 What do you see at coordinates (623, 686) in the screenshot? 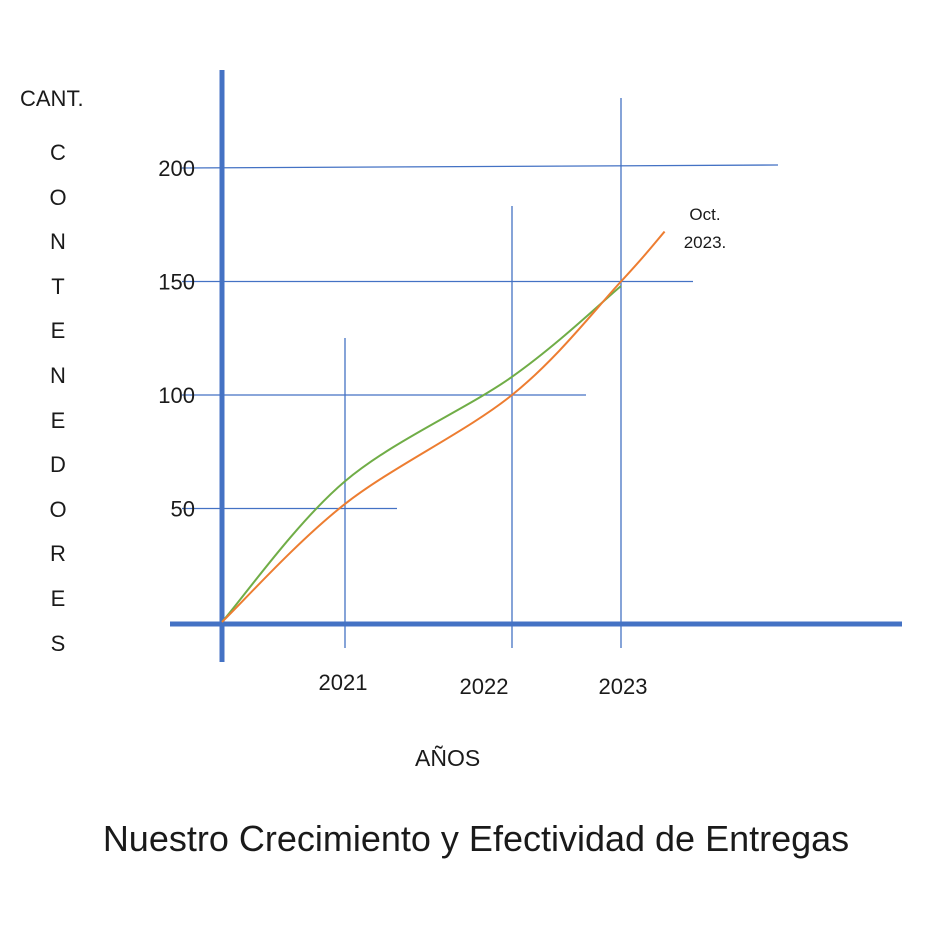
I see `x-tick-label: 2023` at bounding box center [623, 686].